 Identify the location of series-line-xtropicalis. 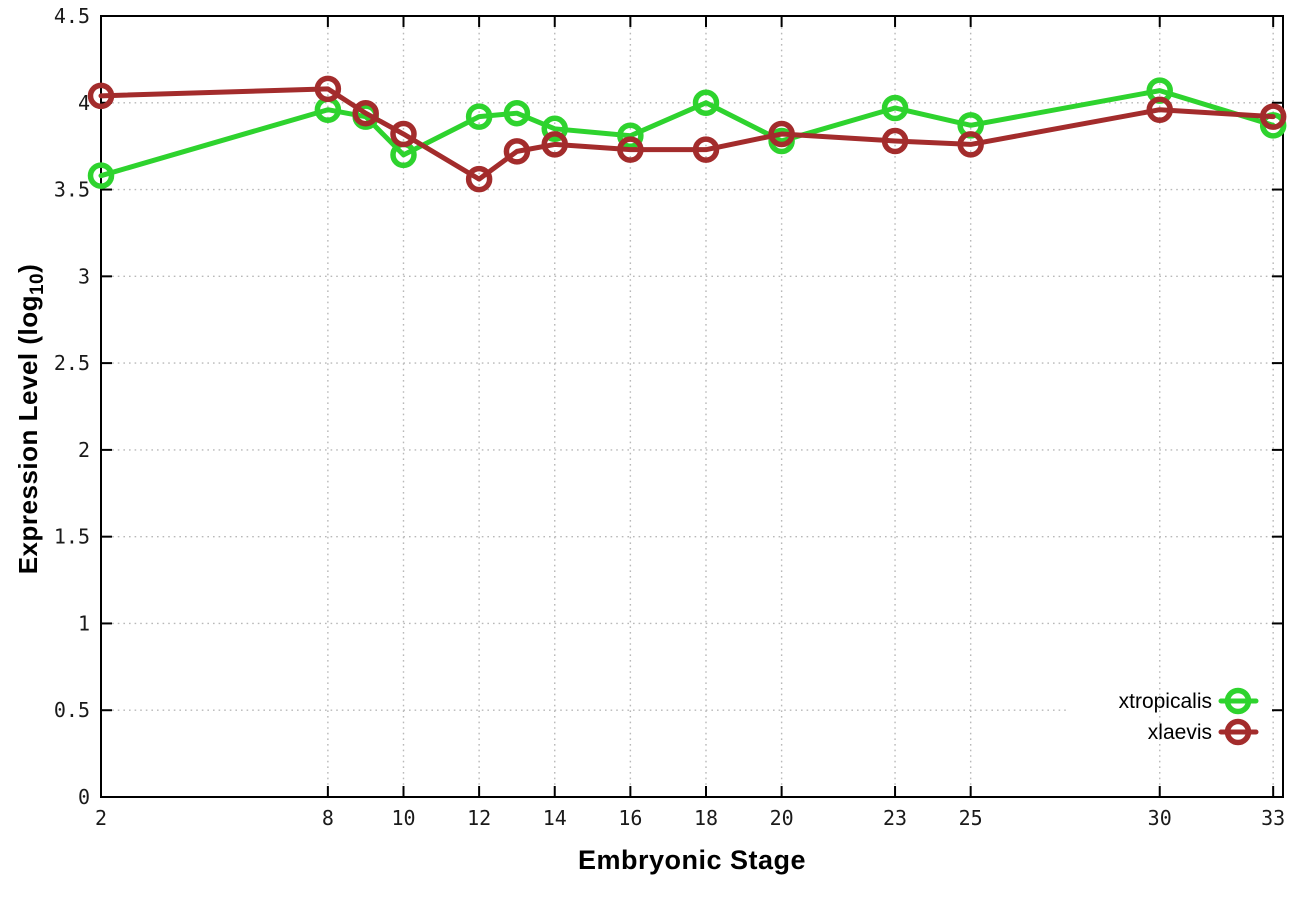
(687, 133).